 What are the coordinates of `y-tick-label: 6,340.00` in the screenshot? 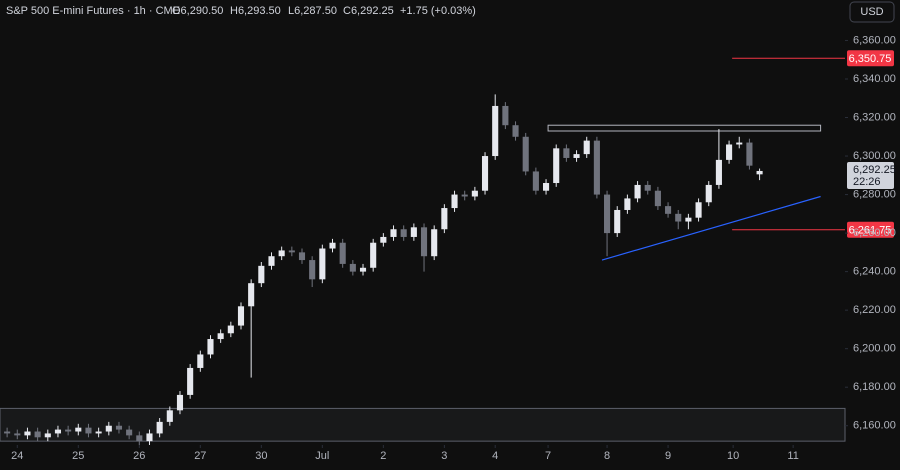 It's located at (874, 79).